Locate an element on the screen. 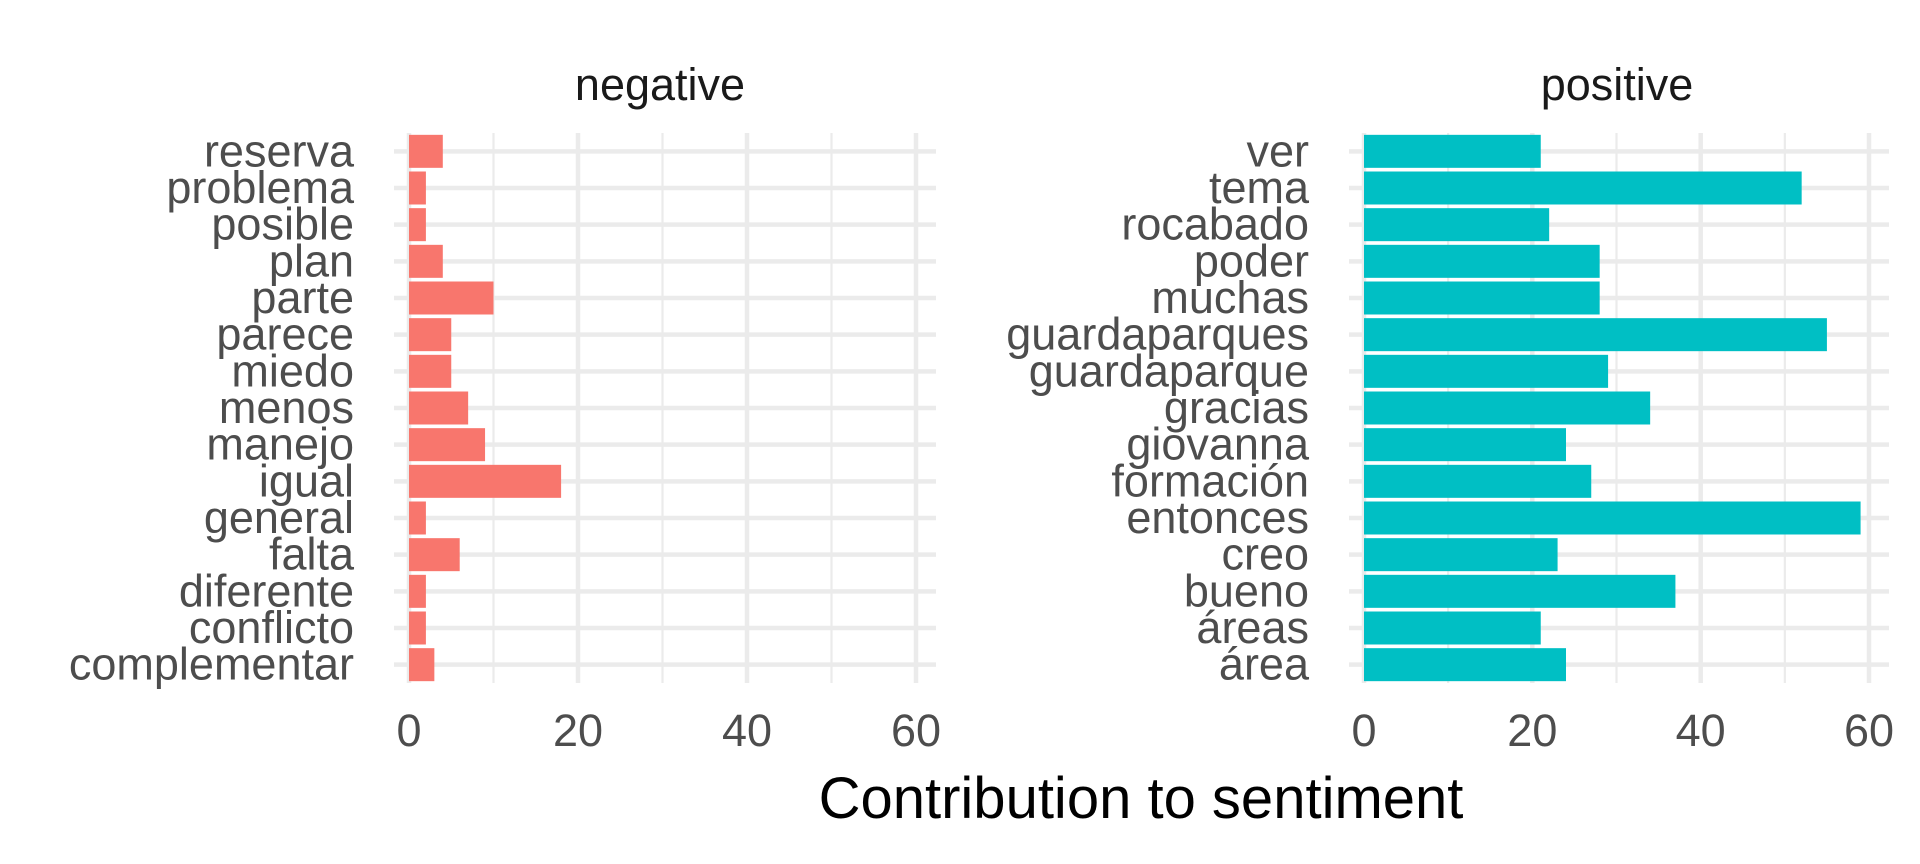 This screenshot has width=1920, height=864. category-label: problema is located at coordinates (260, 187).